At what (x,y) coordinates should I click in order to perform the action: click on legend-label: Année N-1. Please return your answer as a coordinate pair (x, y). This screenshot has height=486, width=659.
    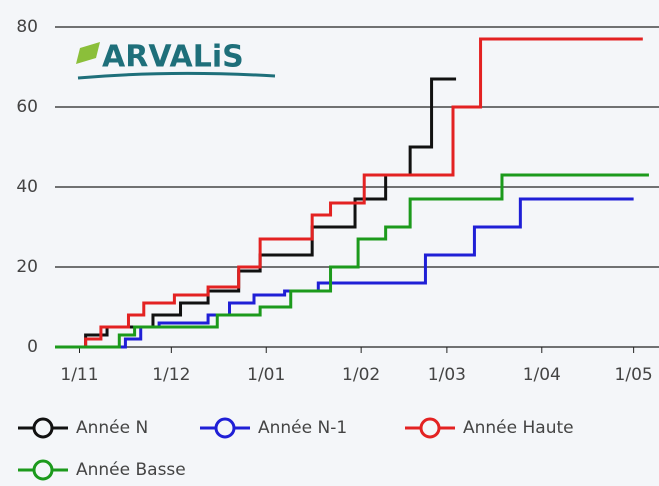
    Looking at the image, I should click on (302, 428).